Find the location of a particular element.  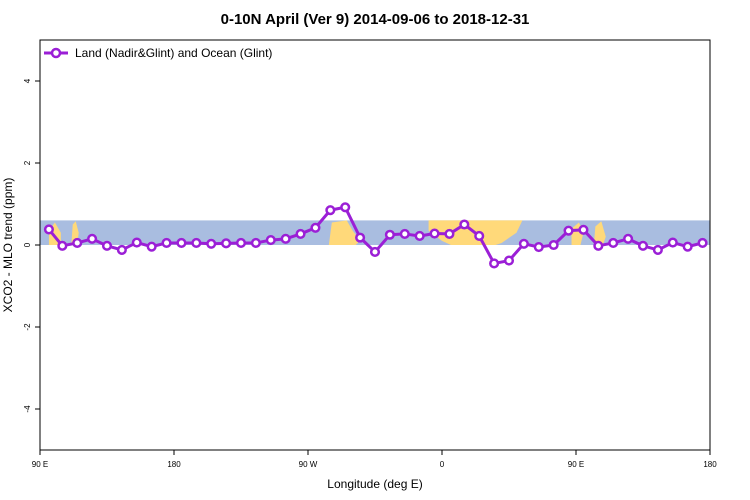

y-tick-label: -2 is located at coordinates (27, 327).